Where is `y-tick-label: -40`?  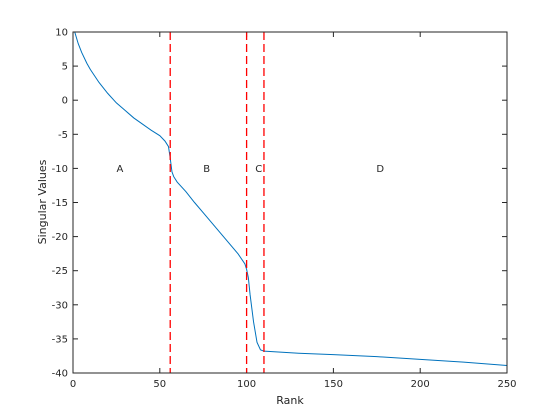
y-tick-label: -40 is located at coordinates (60, 374).